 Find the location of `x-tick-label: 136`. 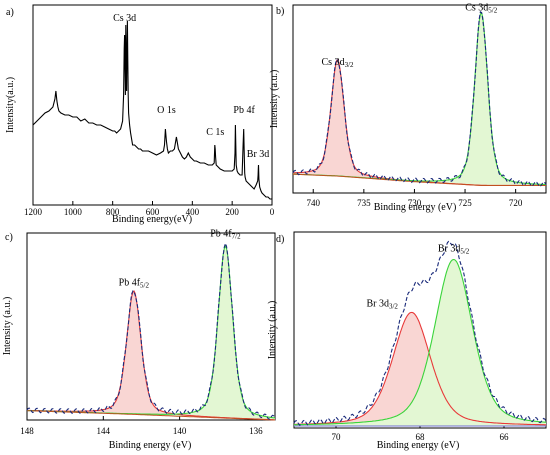

x-tick-label: 136 is located at coordinates (256, 431).